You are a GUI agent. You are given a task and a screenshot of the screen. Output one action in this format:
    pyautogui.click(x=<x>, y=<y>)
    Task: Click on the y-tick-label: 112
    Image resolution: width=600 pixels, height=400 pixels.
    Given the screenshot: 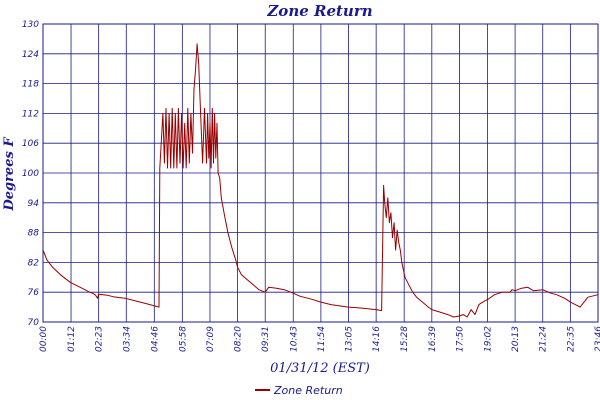 What is the action you would take?
    pyautogui.click(x=30, y=114)
    